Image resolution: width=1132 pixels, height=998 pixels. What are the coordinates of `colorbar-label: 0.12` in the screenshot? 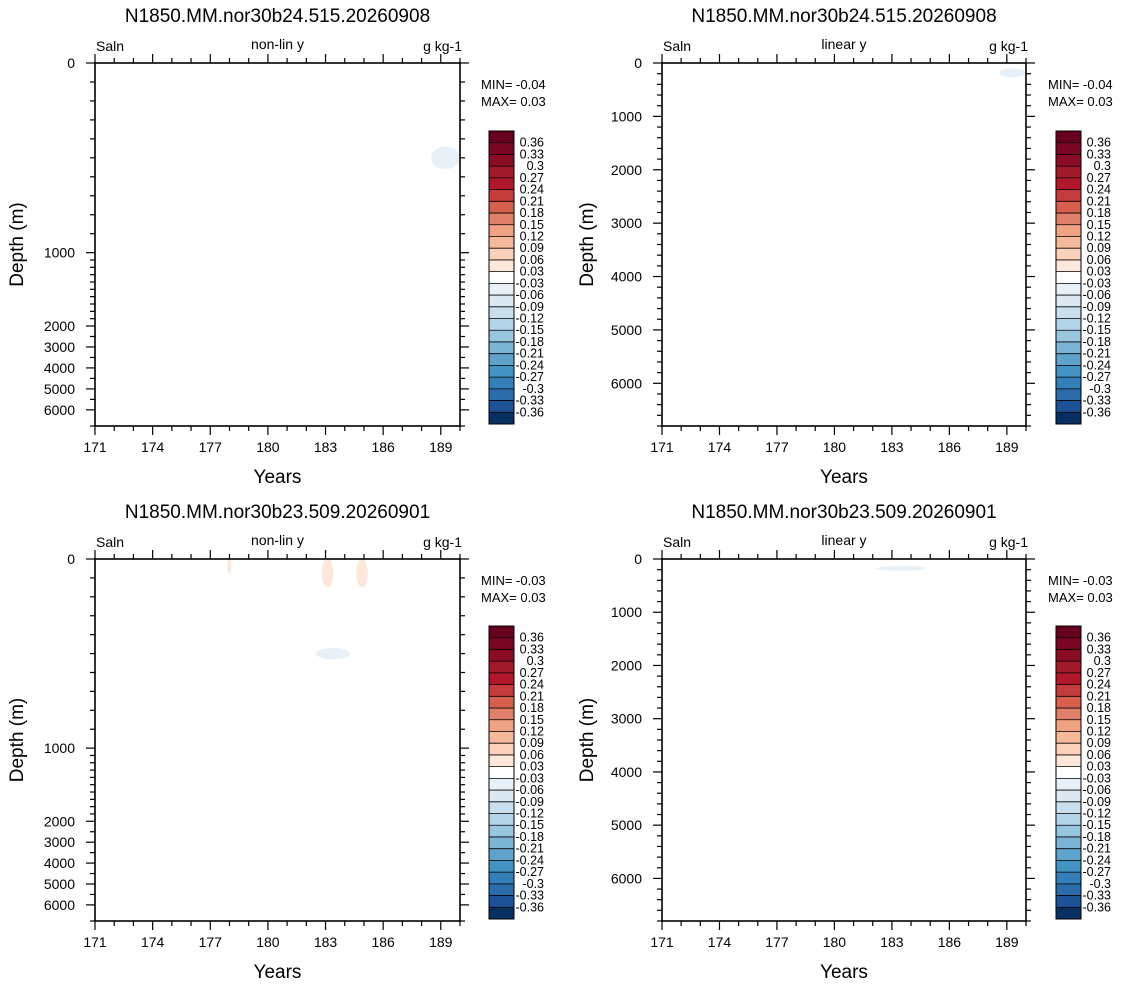 It's located at (532, 236).